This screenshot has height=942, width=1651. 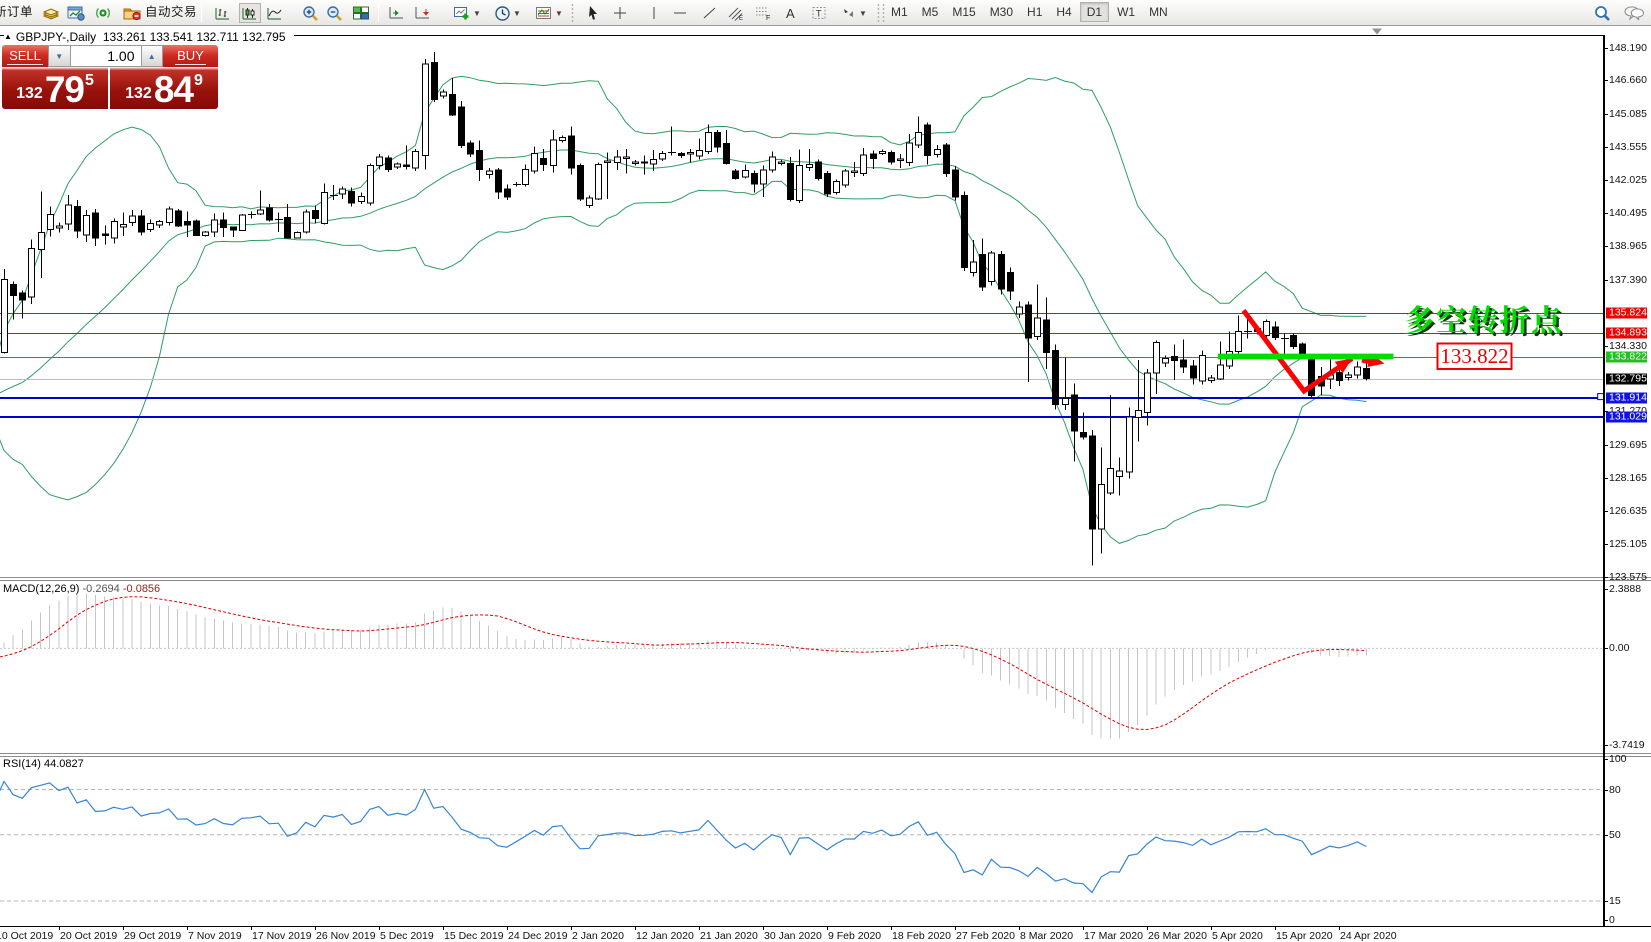 What do you see at coordinates (1615, 834) in the screenshot?
I see `indicator-scale-label: 50` at bounding box center [1615, 834].